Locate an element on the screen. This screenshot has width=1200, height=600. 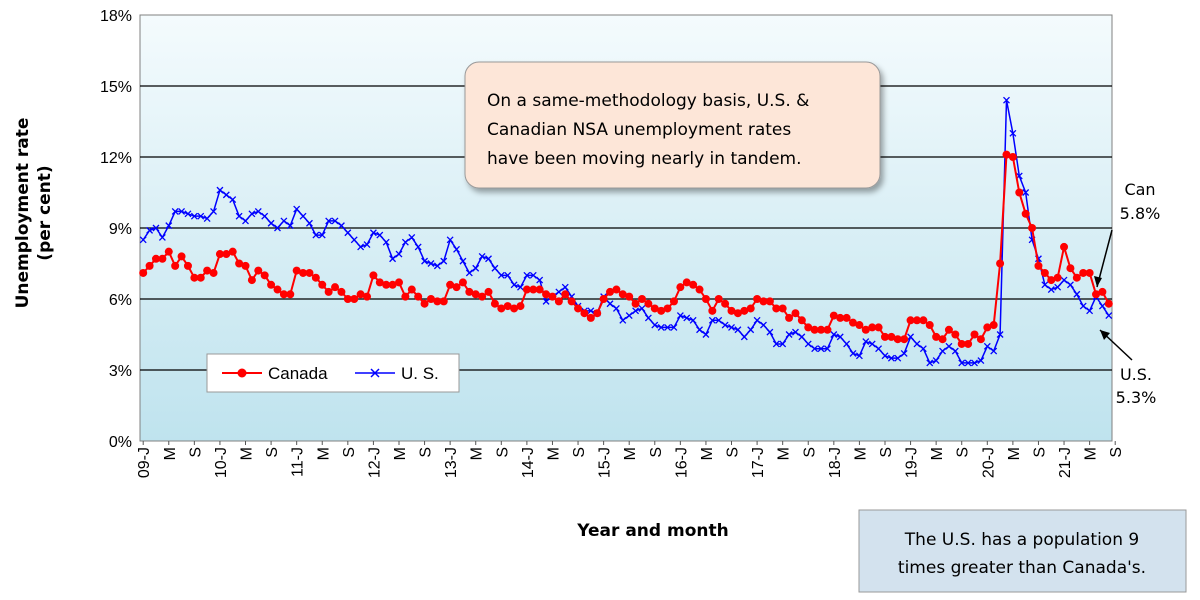
x-tick-label: 18-J is located at coordinates (835, 462).